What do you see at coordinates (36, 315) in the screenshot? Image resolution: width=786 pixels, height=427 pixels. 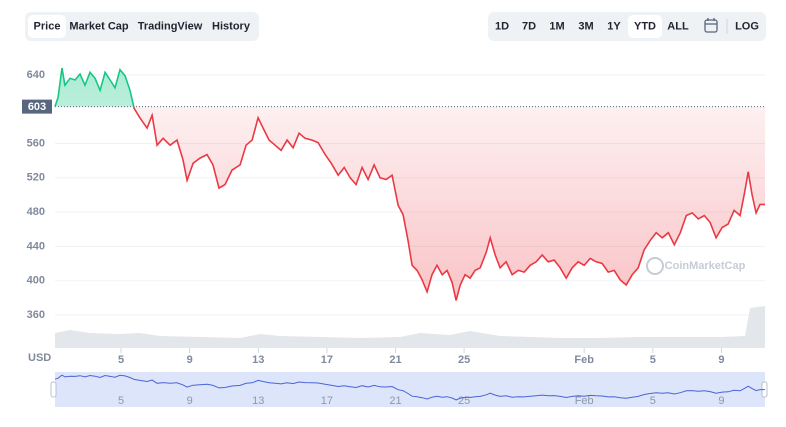 I see `y-tick-label: 360` at bounding box center [36, 315].